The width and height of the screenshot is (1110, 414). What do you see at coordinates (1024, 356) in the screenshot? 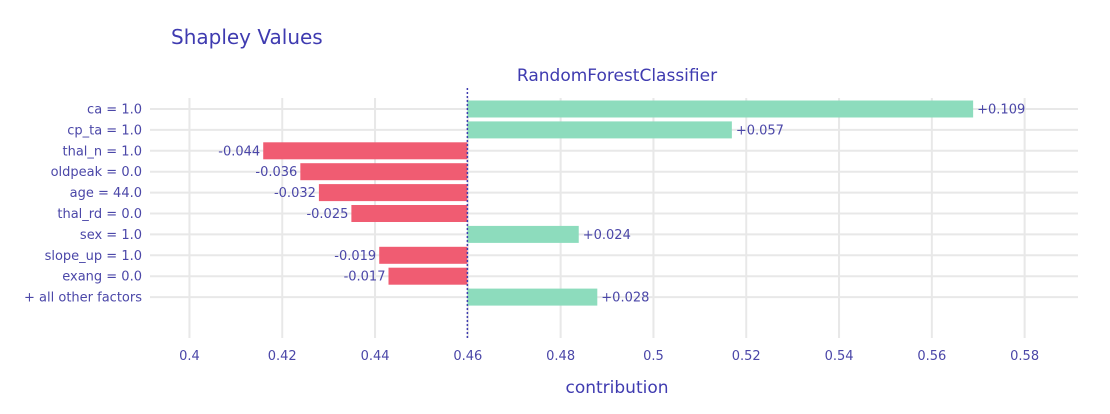
I see `x-tick-label: 0.58` at bounding box center [1024, 356].